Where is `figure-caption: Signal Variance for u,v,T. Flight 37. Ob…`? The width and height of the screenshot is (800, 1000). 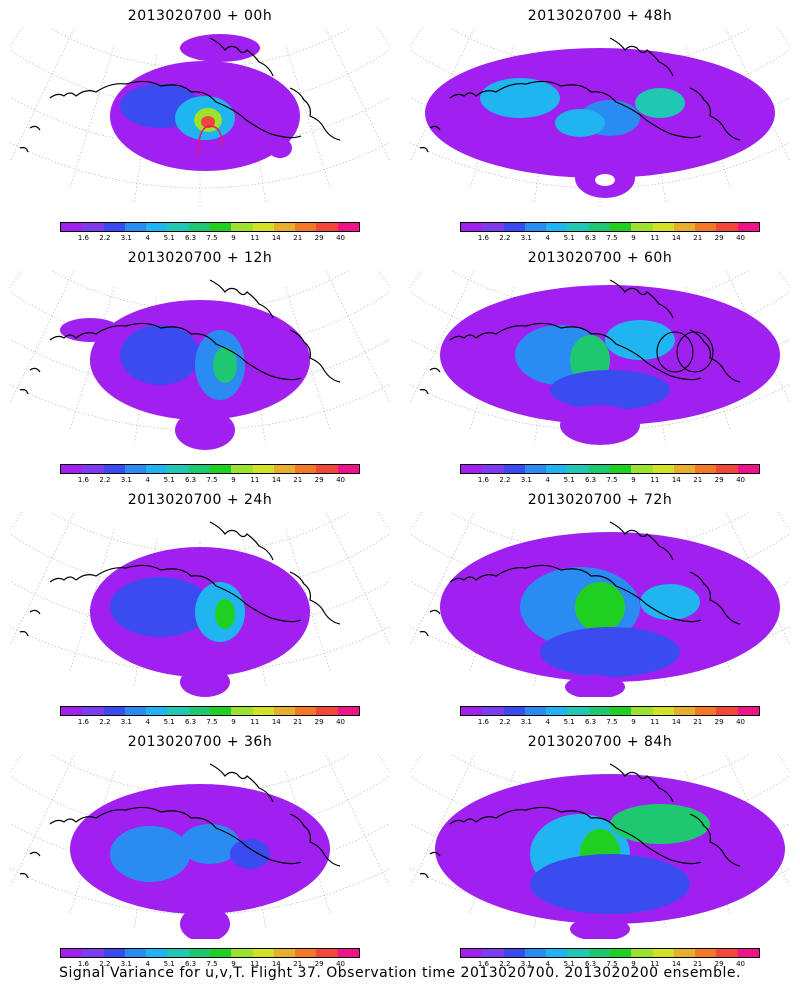
figure-caption: Signal Variance for u,v,T. Flight 37. Ob… is located at coordinates (400, 973).